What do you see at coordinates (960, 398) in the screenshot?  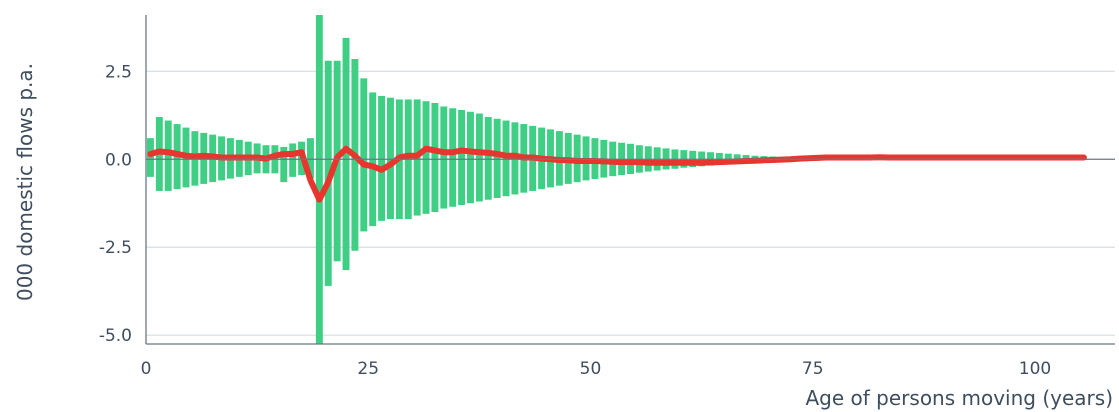 I see `x-axis-title: Age of persons moving (years)` at bounding box center [960, 398].